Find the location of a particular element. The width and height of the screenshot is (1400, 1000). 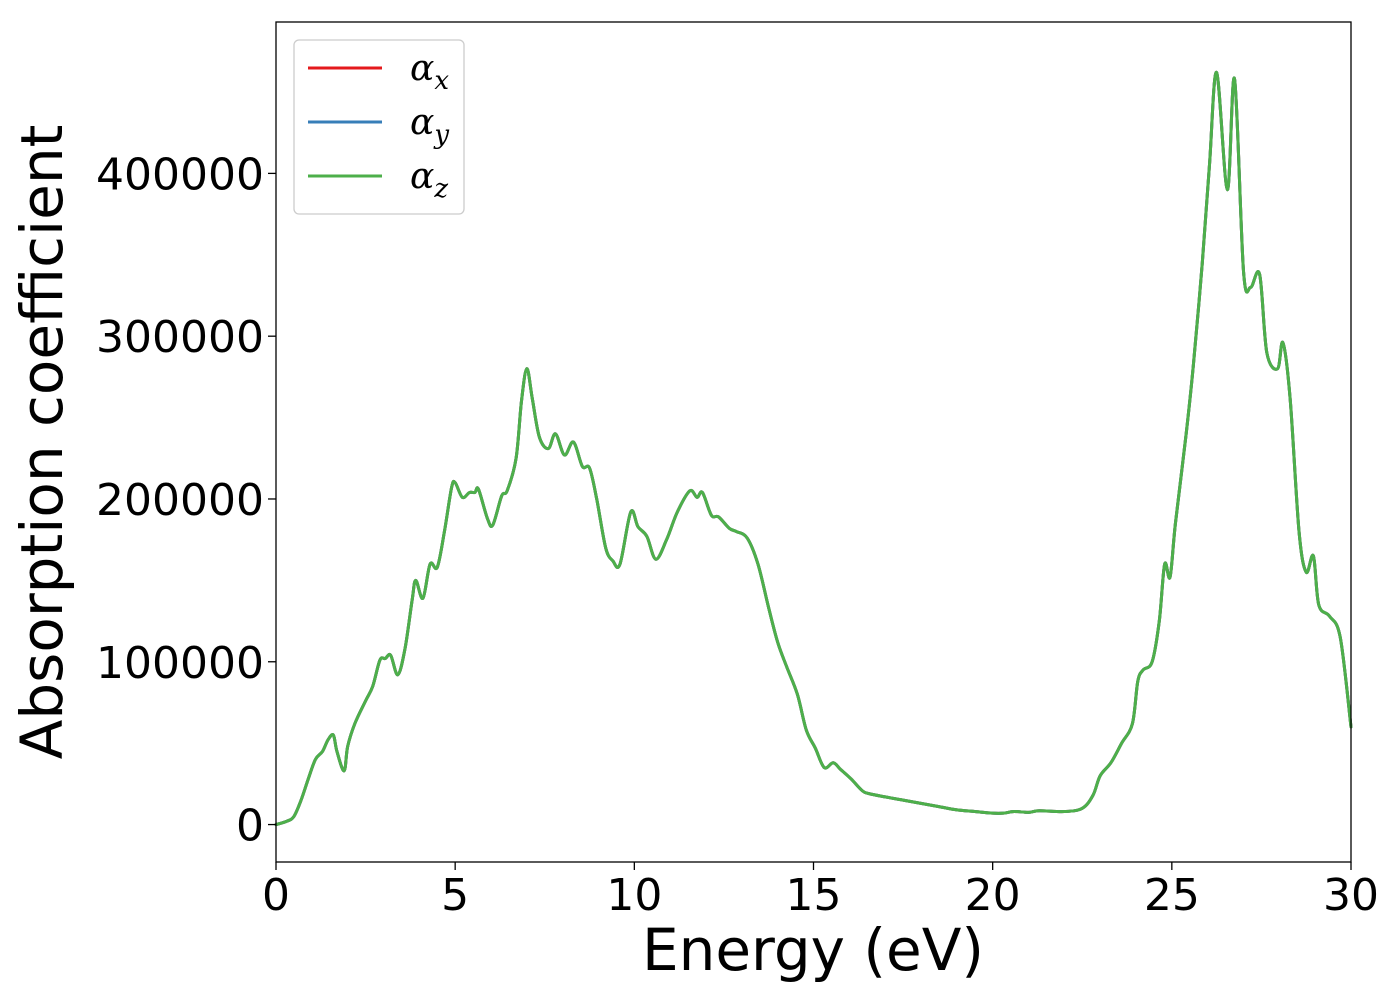

y-tick-label: 0 is located at coordinates (250, 826).